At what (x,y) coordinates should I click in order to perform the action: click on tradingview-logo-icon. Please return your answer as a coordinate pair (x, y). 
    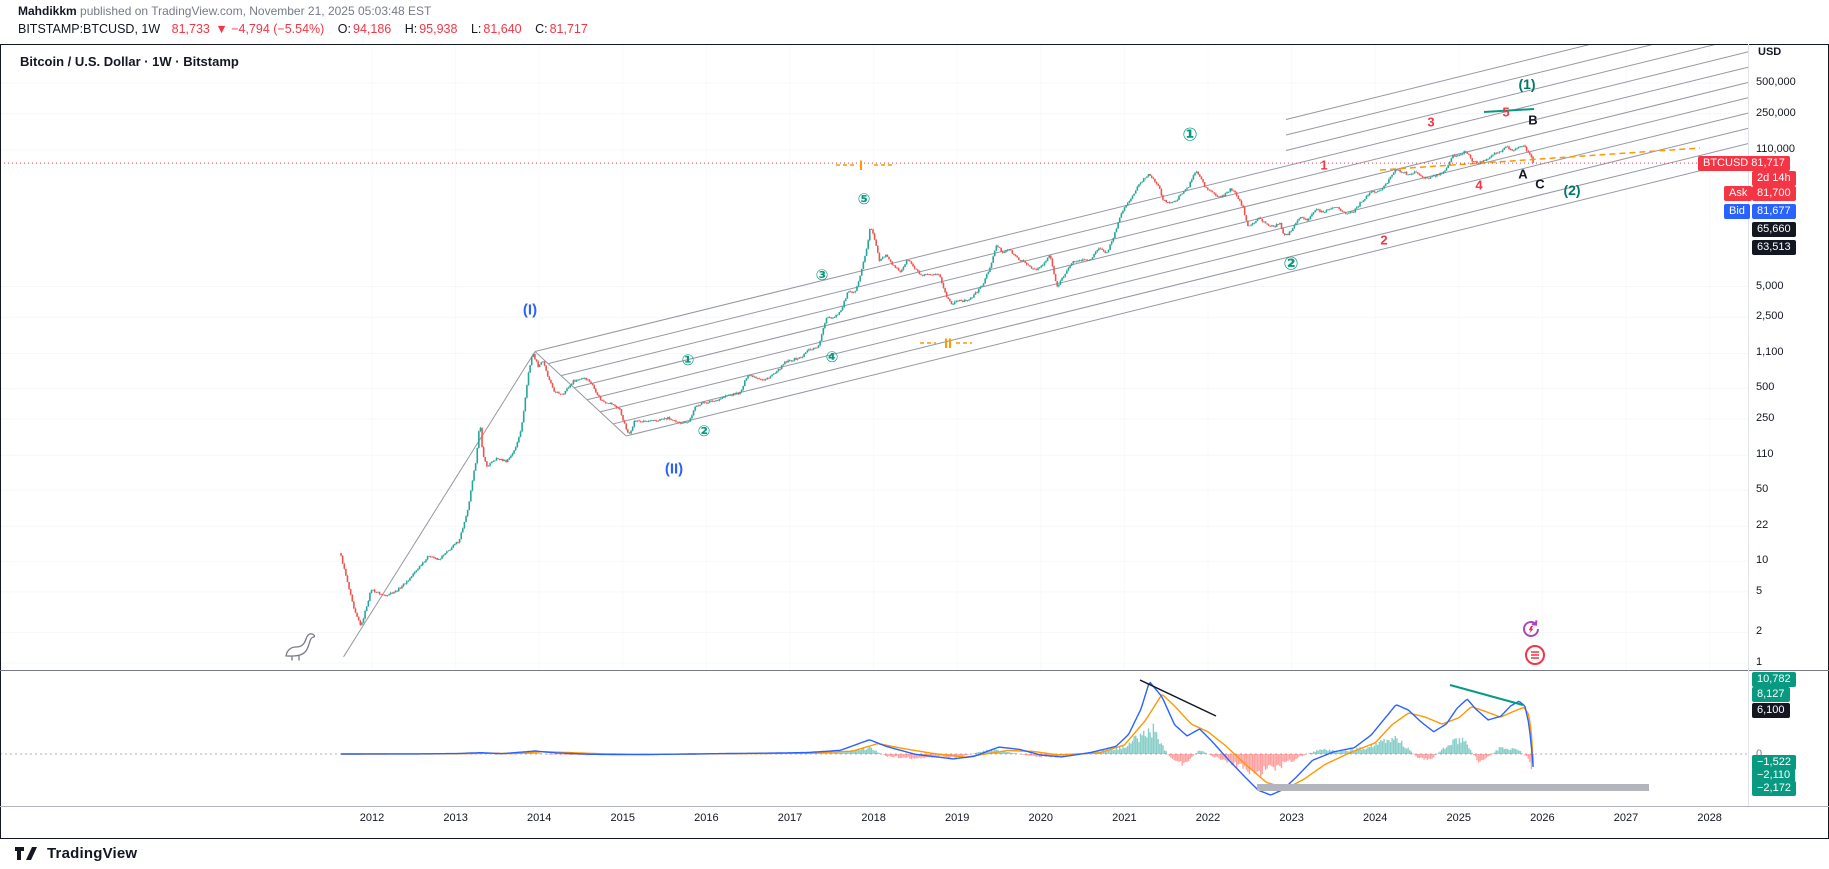
    Looking at the image, I should click on (27, 853).